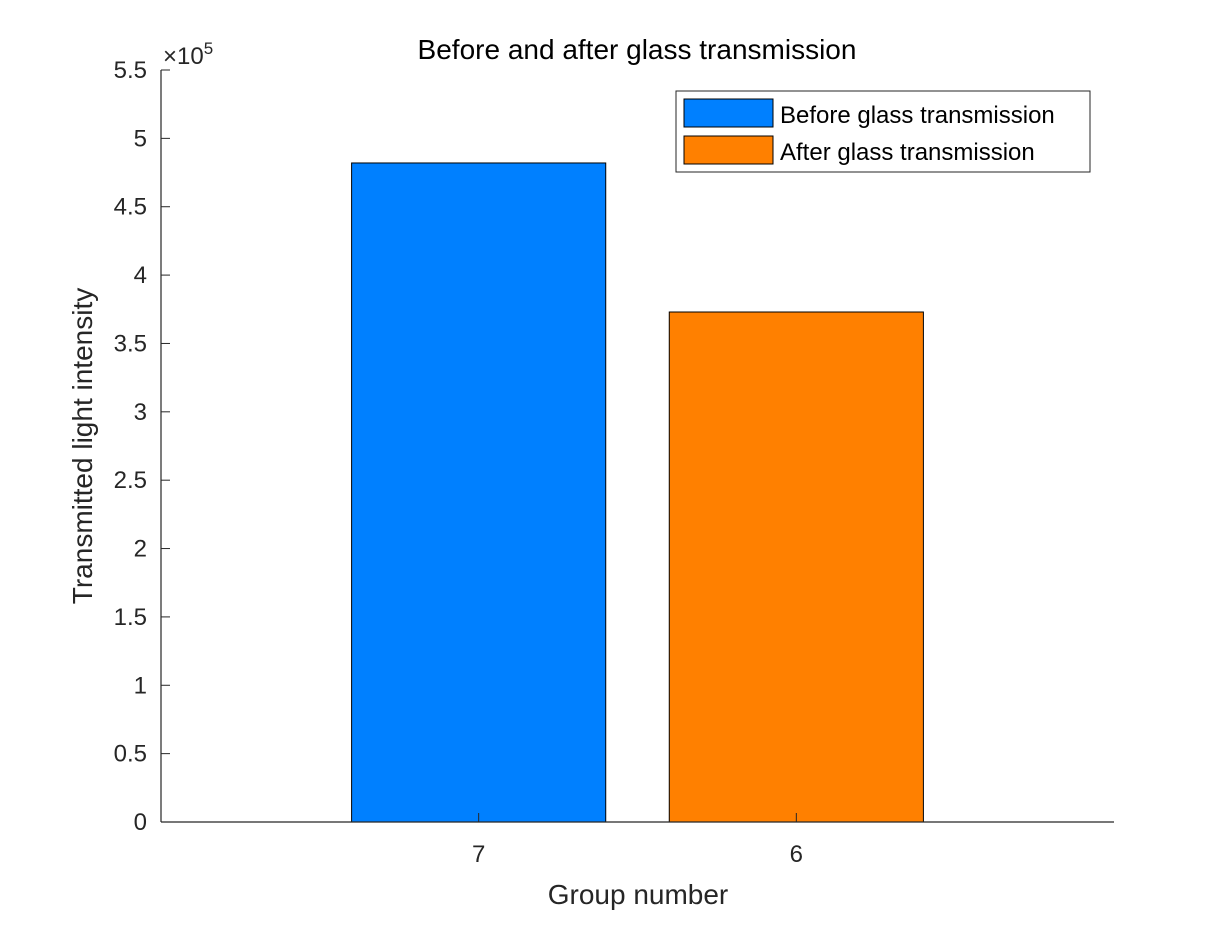  What do you see at coordinates (140, 138) in the screenshot?
I see `y-tick-label: 5` at bounding box center [140, 138].